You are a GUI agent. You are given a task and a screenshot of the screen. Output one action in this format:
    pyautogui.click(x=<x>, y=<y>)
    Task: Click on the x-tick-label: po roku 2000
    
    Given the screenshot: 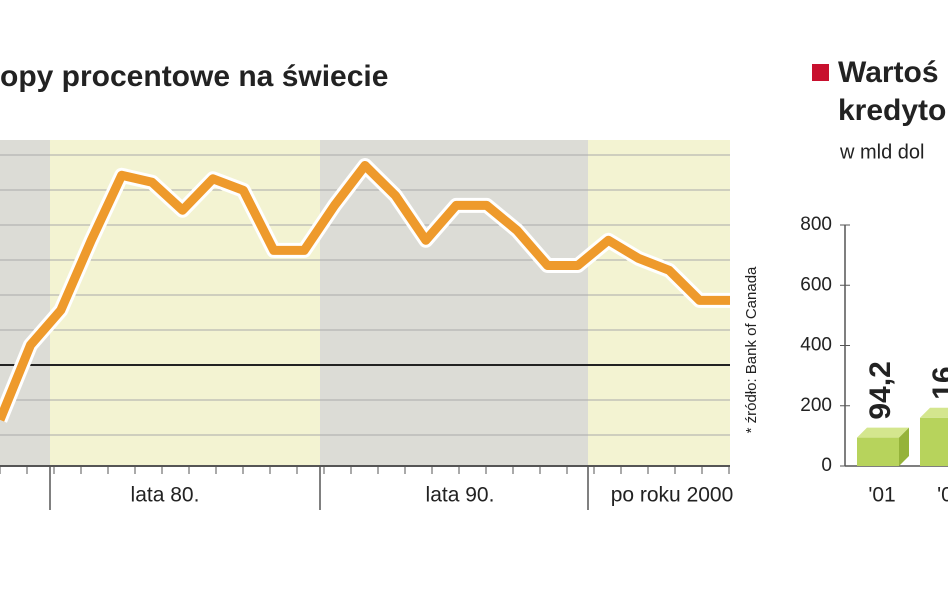 What is the action you would take?
    pyautogui.click(x=672, y=495)
    